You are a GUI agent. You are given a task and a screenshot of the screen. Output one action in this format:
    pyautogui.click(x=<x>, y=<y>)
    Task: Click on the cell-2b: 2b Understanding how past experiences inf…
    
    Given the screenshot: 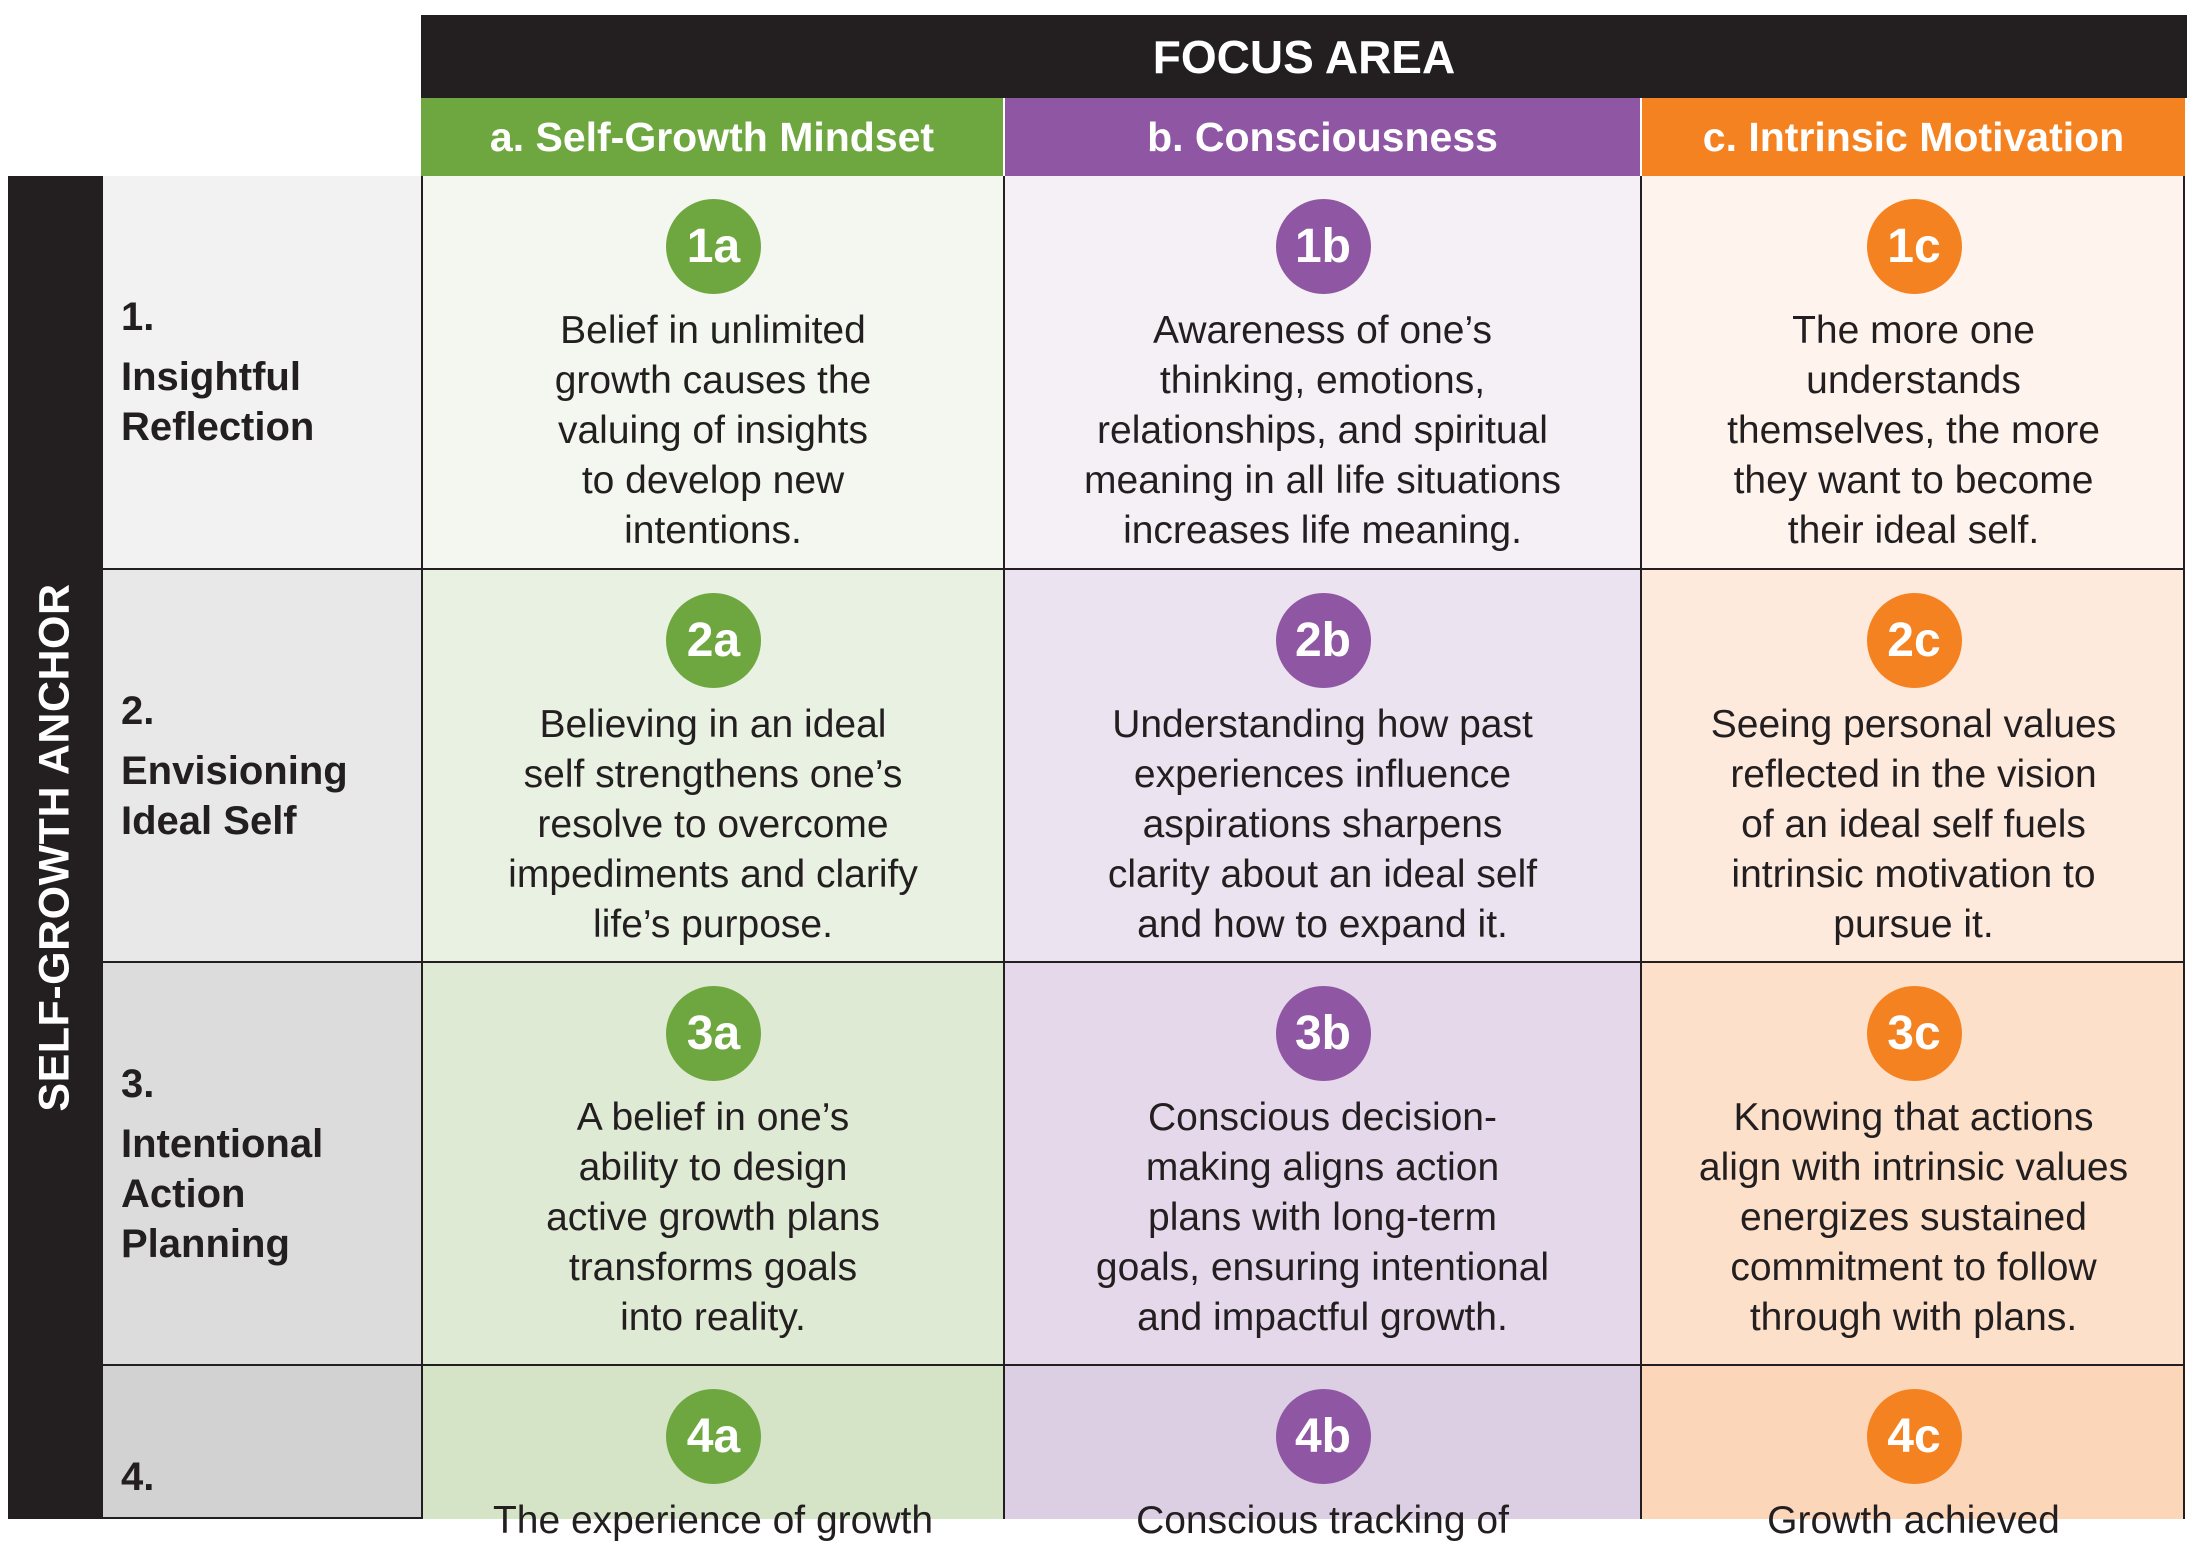 What is the action you would take?
    pyautogui.click(x=1321, y=766)
    